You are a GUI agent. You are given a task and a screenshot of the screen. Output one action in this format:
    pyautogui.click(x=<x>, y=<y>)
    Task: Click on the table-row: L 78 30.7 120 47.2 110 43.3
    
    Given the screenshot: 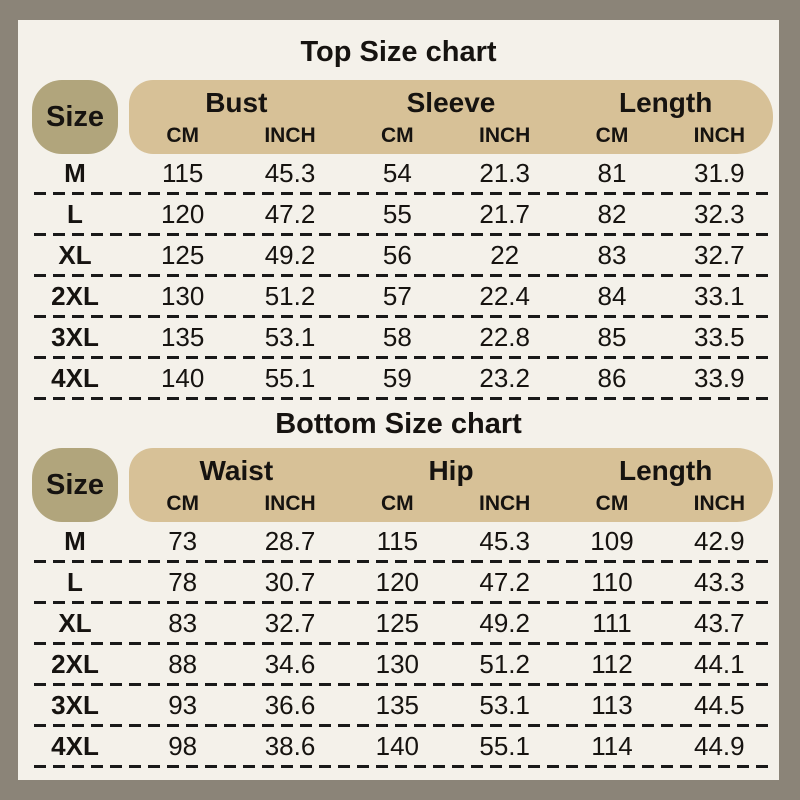 What is the action you would take?
    pyautogui.click(x=402, y=583)
    